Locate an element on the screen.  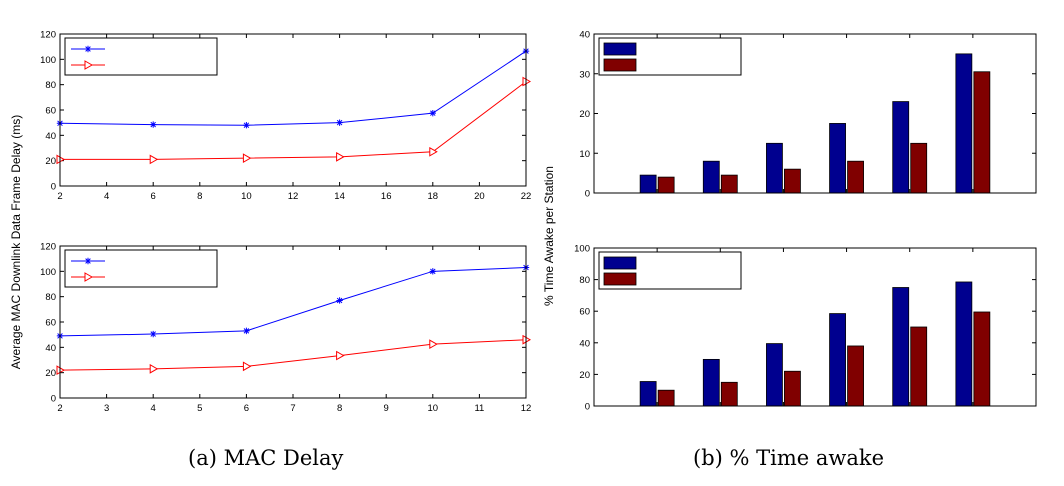
x-tick-label: 7 is located at coordinates (292, 408).